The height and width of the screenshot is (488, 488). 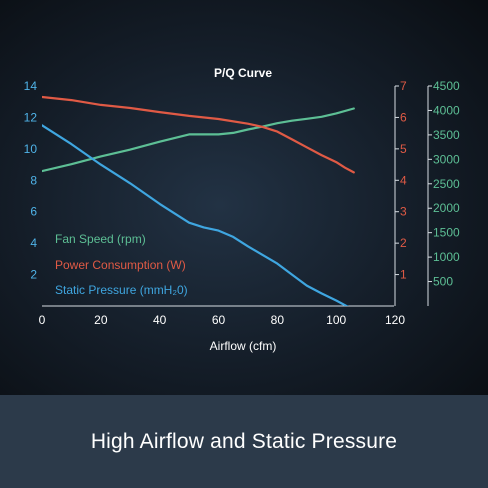 What do you see at coordinates (219, 320) in the screenshot?
I see `x-tick-label: 60` at bounding box center [219, 320].